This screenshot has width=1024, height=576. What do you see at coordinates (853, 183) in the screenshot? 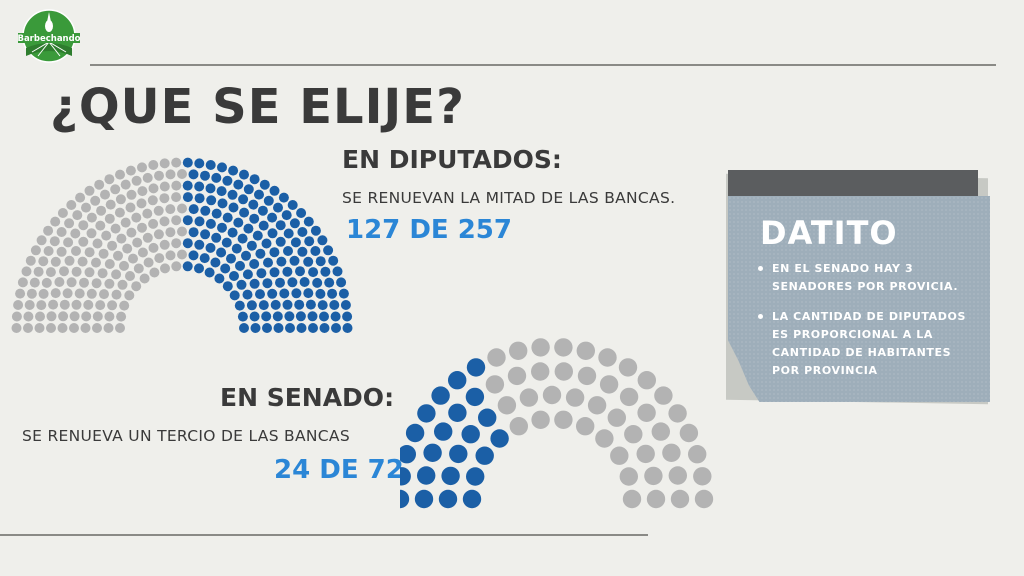
I see `datito-card-tab` at bounding box center [853, 183].